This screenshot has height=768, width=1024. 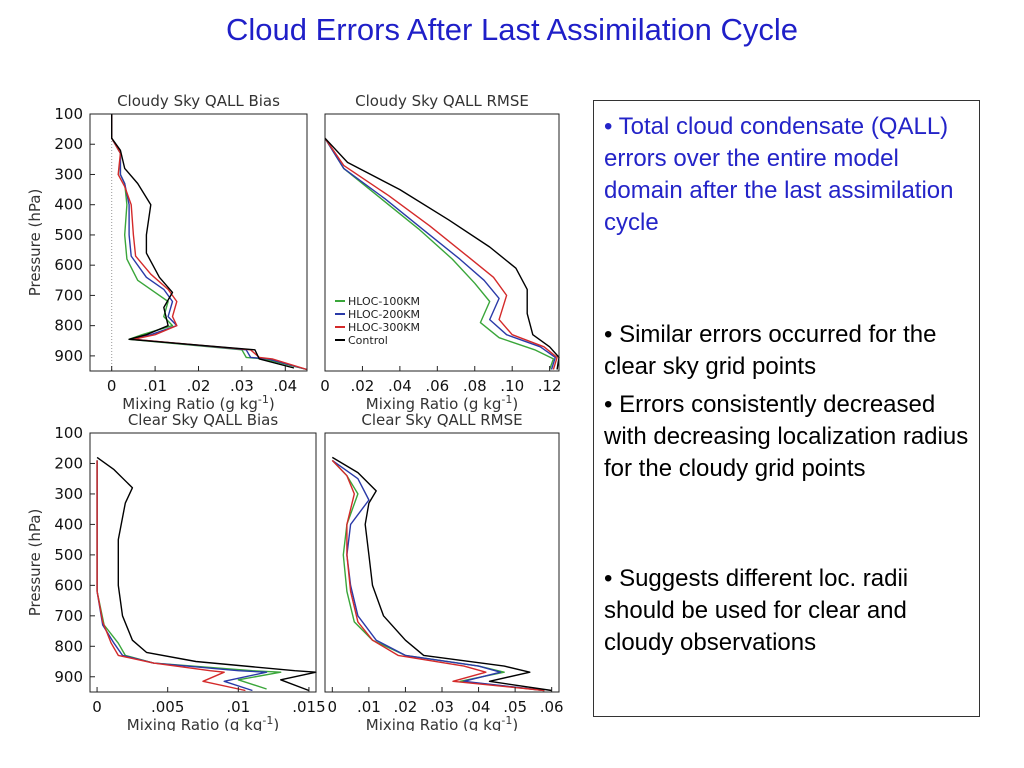 I want to click on cloudy-rmse-xtick-label: .08, so click(x=475, y=386).